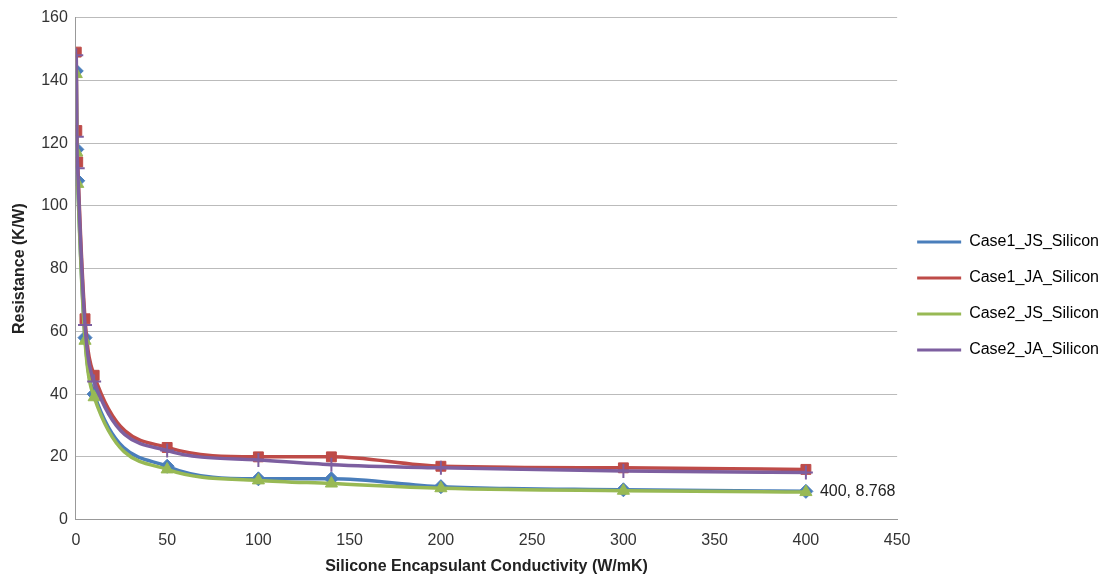 The height and width of the screenshot is (584, 1119). I want to click on y-tick-label: 80, so click(59, 268).